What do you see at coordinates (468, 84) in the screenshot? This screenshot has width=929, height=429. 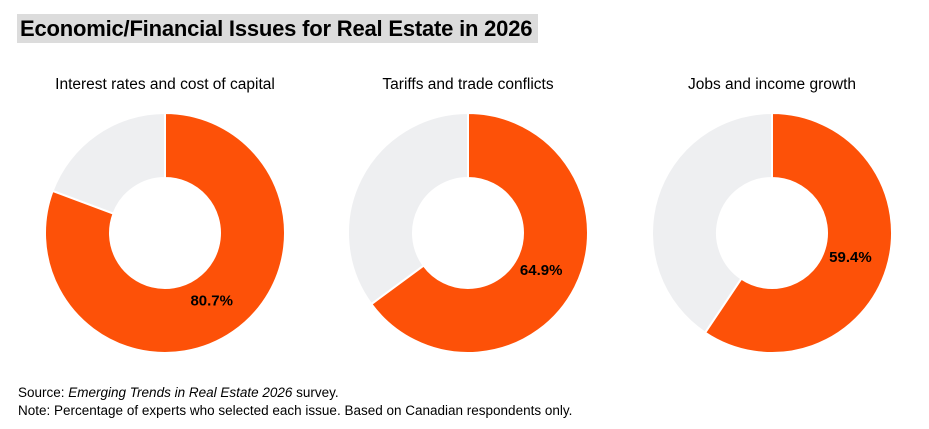 I see `donut-title-2: Tariffs and trade conflicts` at bounding box center [468, 84].